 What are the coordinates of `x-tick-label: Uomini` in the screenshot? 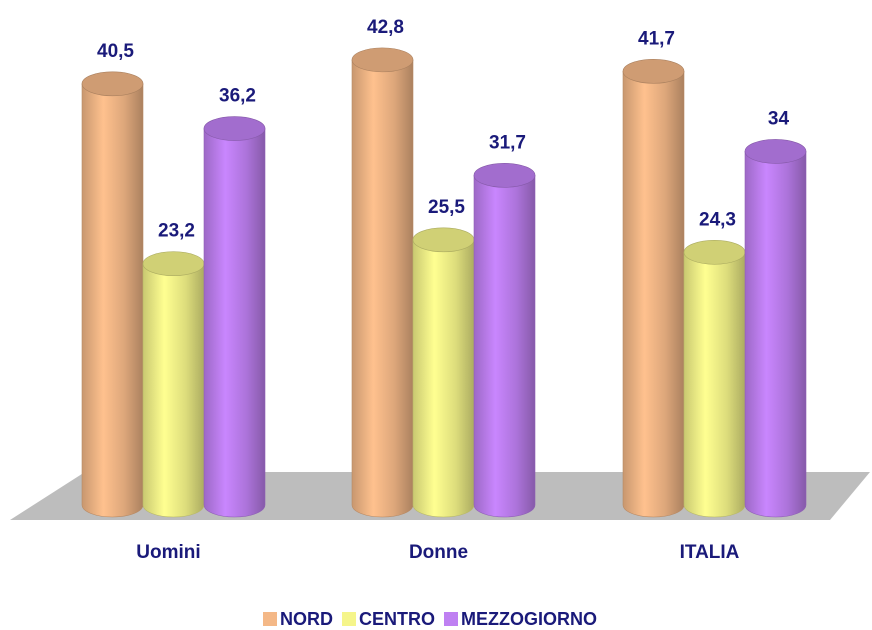 It's located at (168, 552).